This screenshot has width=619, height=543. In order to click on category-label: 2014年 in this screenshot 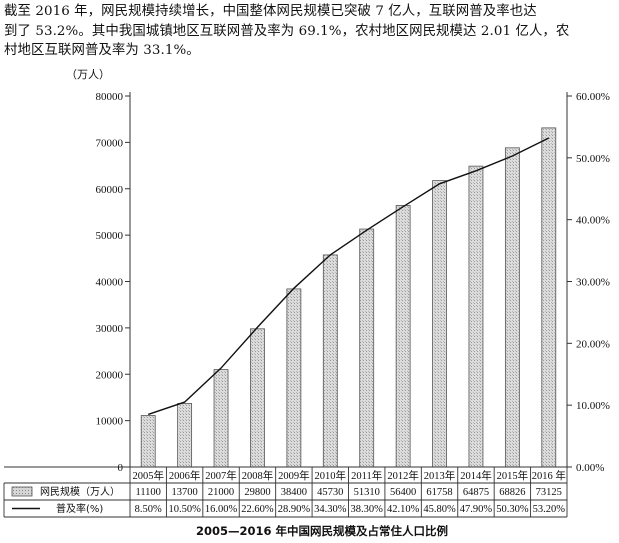, I will do `click(476, 475)`.